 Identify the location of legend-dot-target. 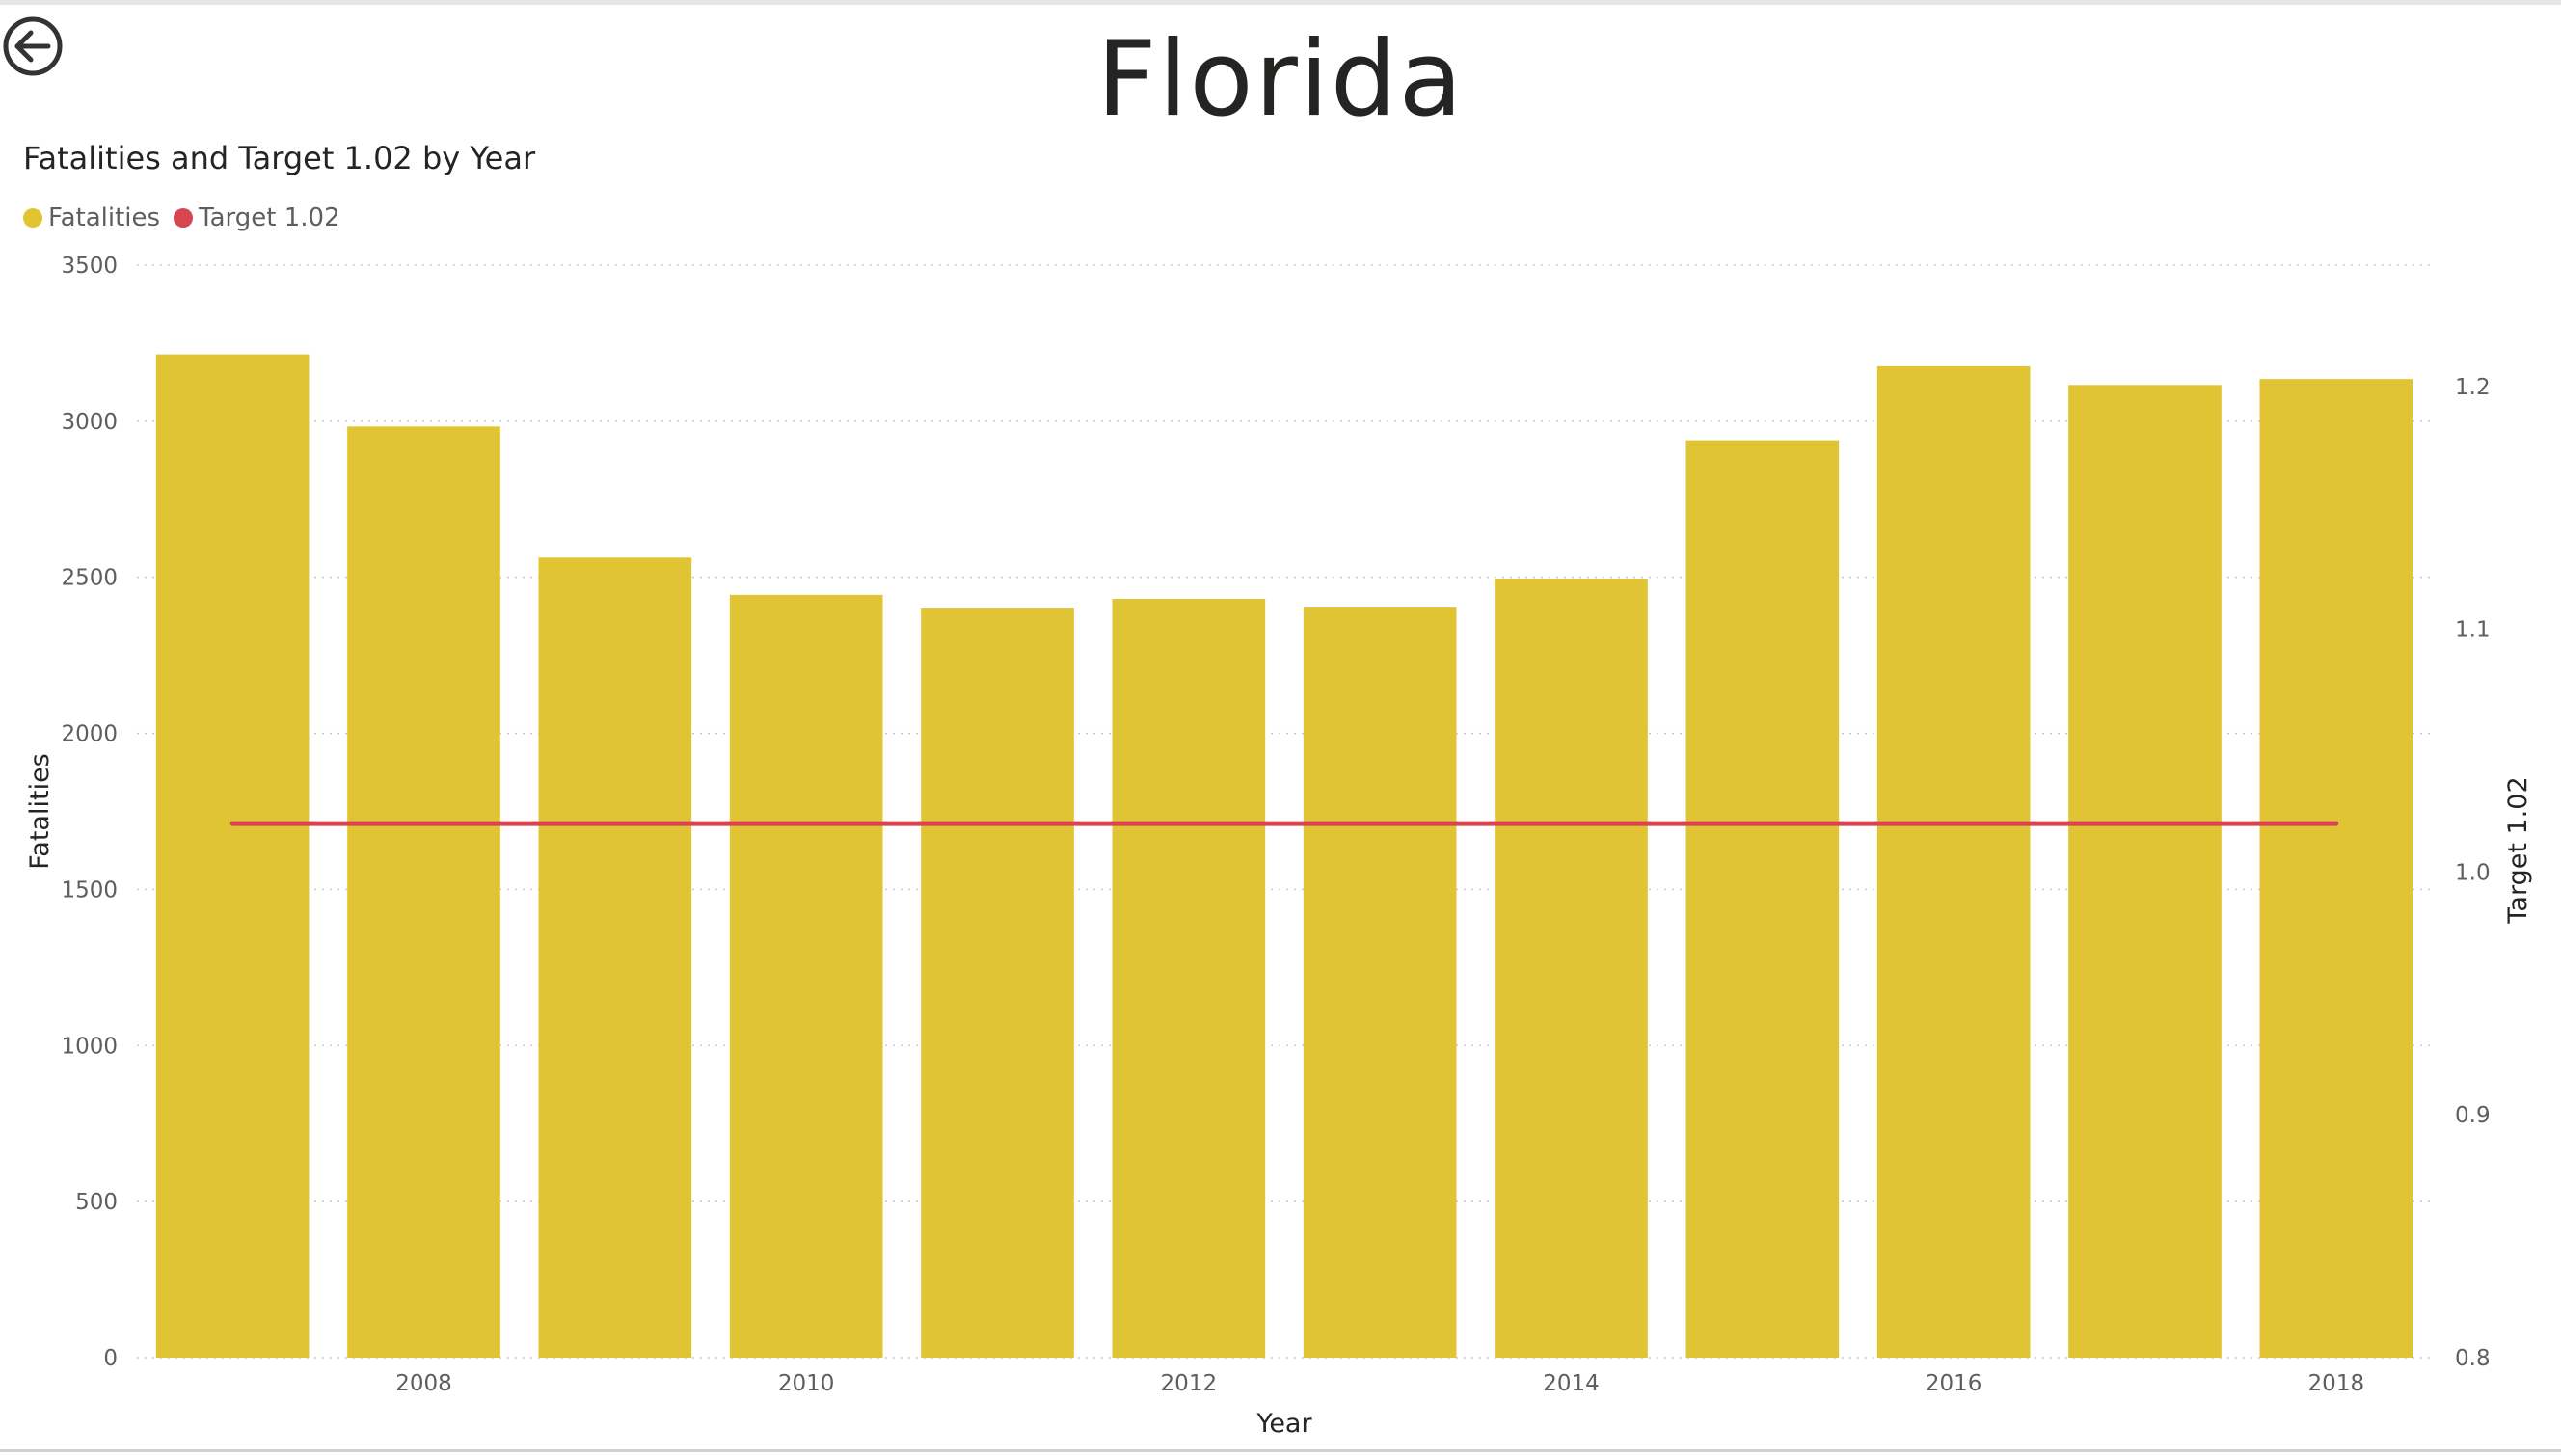
(184, 218).